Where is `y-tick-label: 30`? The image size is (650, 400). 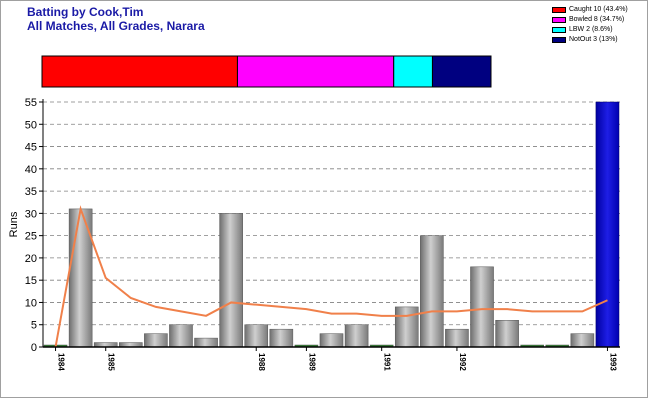
y-tick-label: 30 is located at coordinates (31, 214).